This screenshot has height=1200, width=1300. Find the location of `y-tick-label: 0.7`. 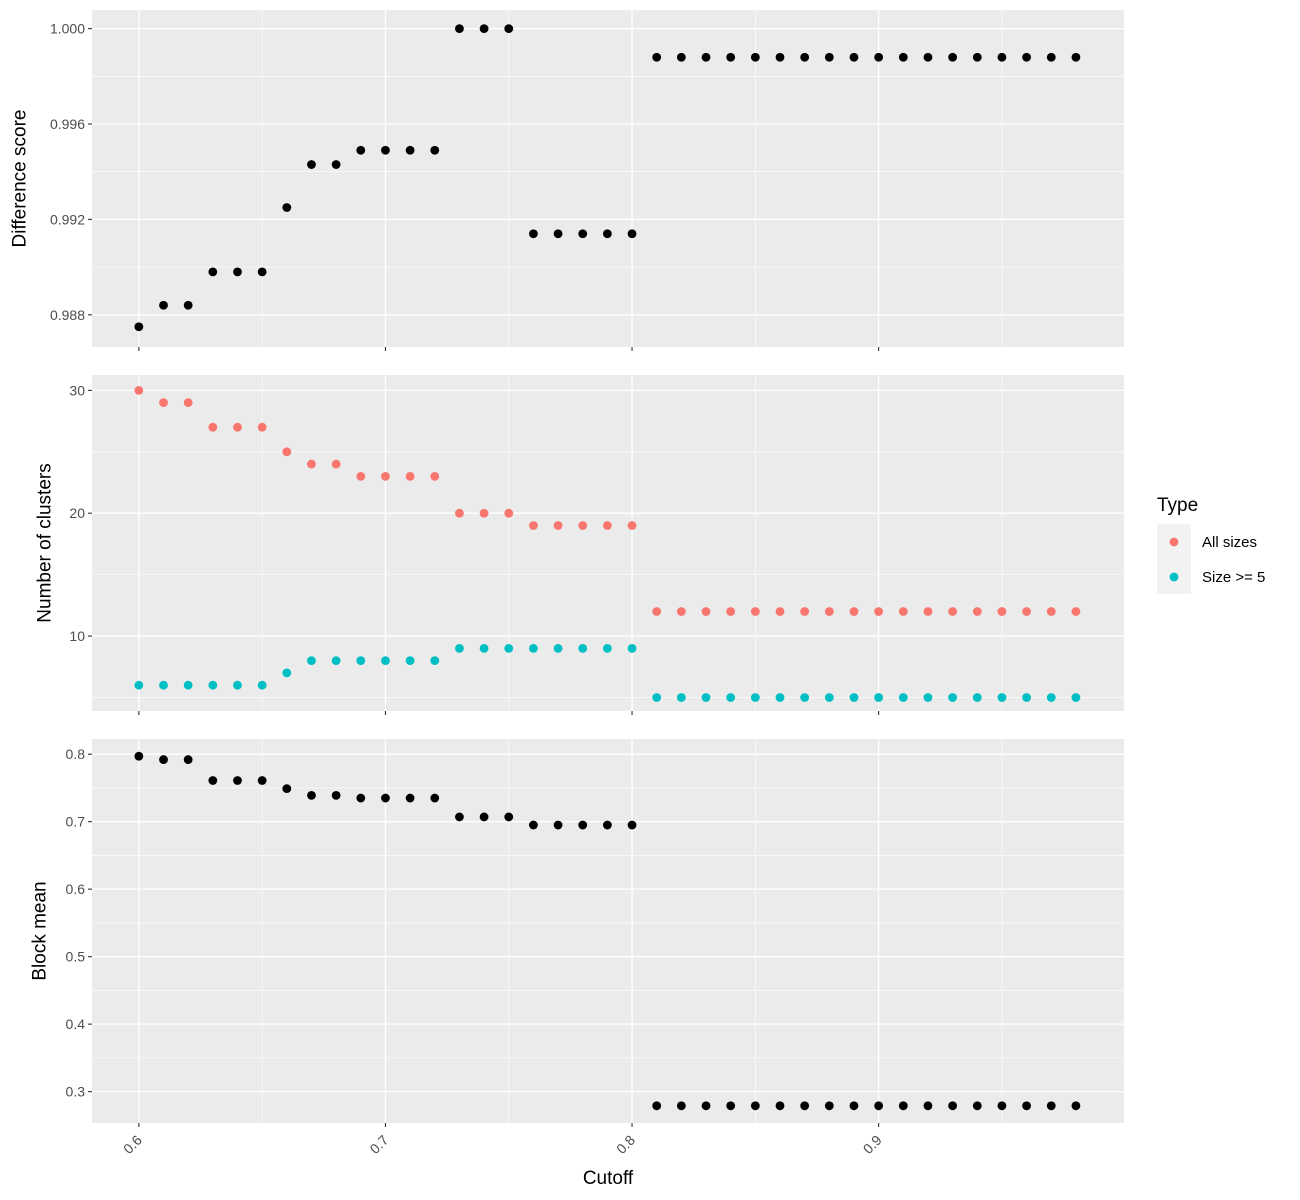

y-tick-label: 0.7 is located at coordinates (76, 822).